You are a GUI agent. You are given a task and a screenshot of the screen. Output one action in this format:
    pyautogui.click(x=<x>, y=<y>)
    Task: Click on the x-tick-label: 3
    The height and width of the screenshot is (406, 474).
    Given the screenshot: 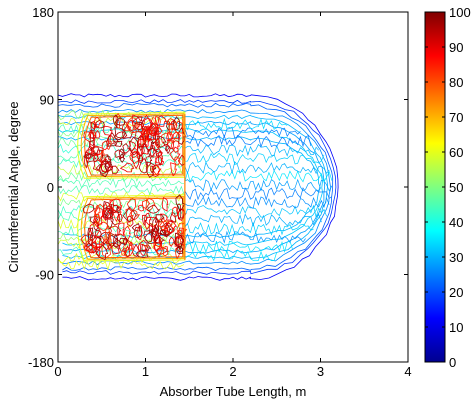 What is the action you would take?
    pyautogui.click(x=320, y=371)
    